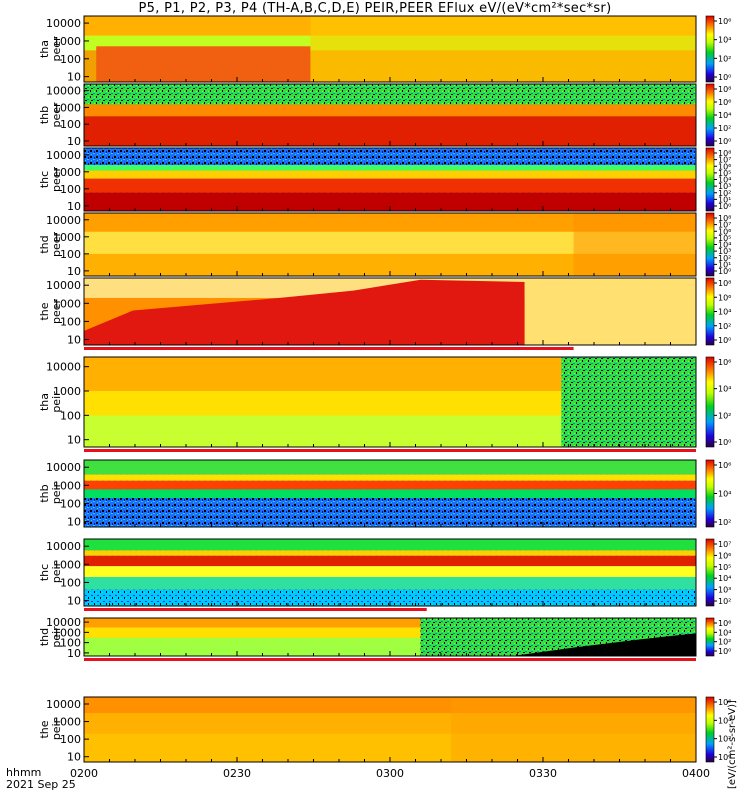  What do you see at coordinates (50, 115) in the screenshot?
I see `panel-ylabel: thbpeer` at bounding box center [50, 115].